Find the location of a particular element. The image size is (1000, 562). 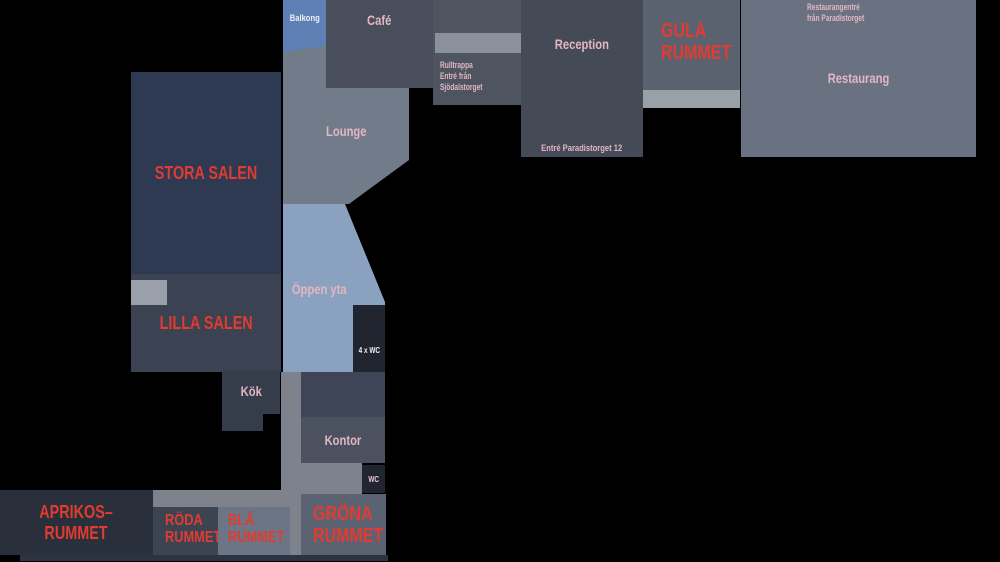

room-reception: Reception Entré Paradistorget 12 is located at coordinates (582, 78).